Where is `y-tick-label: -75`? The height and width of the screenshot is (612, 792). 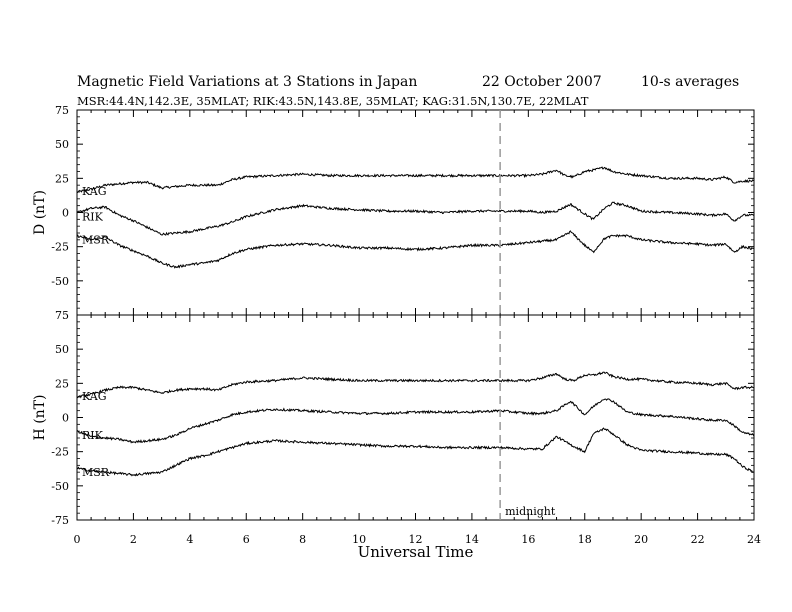 y-tick-label: -75 is located at coordinates (60, 520).